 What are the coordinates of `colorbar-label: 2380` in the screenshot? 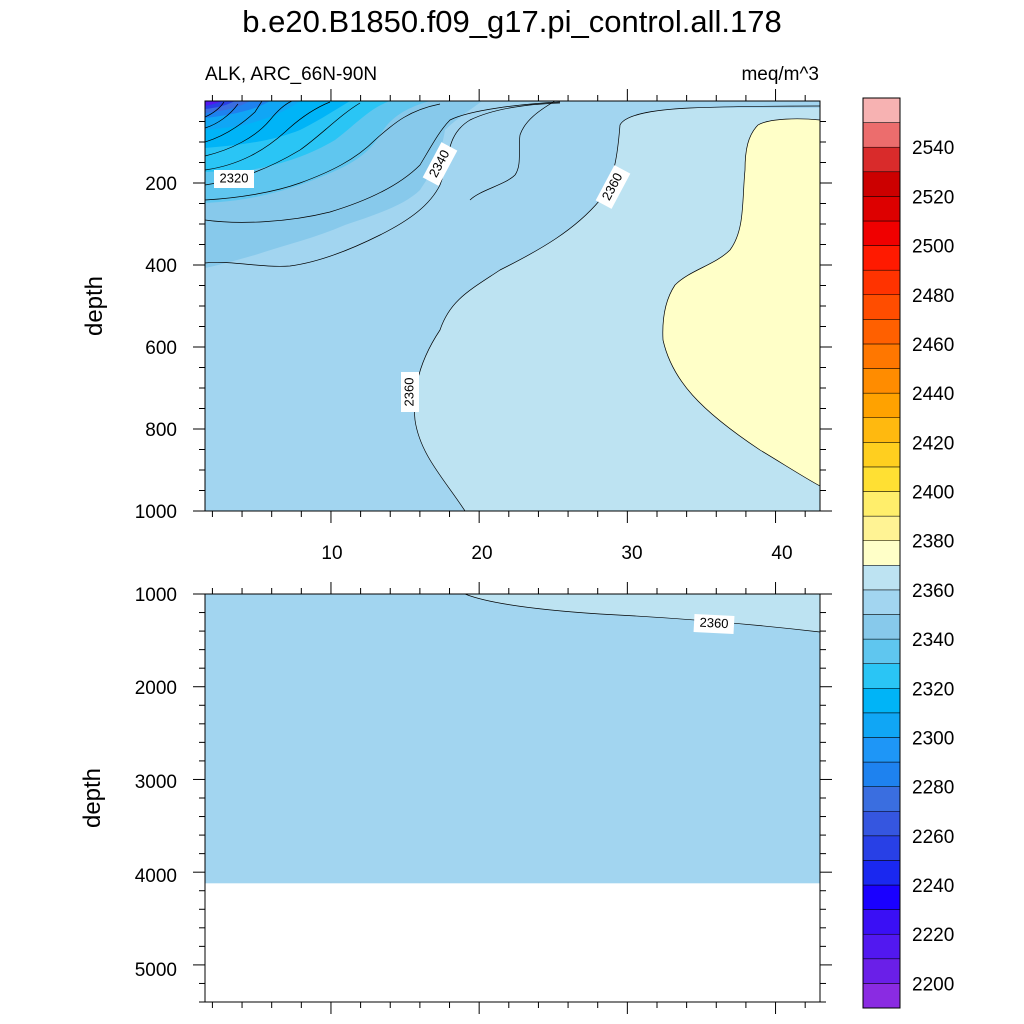 It's located at (933, 542).